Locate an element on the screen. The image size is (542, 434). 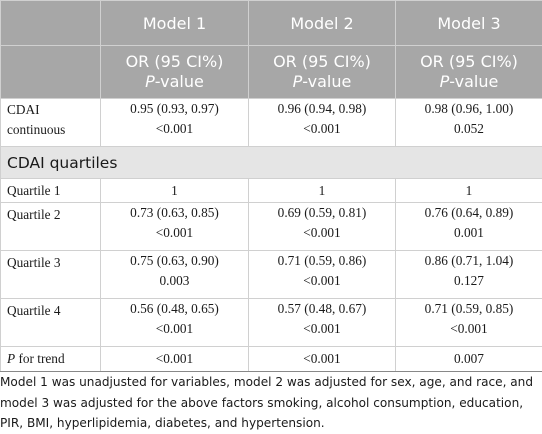
or-value: 0.95 (0.93, 0.97) is located at coordinates (174, 109).